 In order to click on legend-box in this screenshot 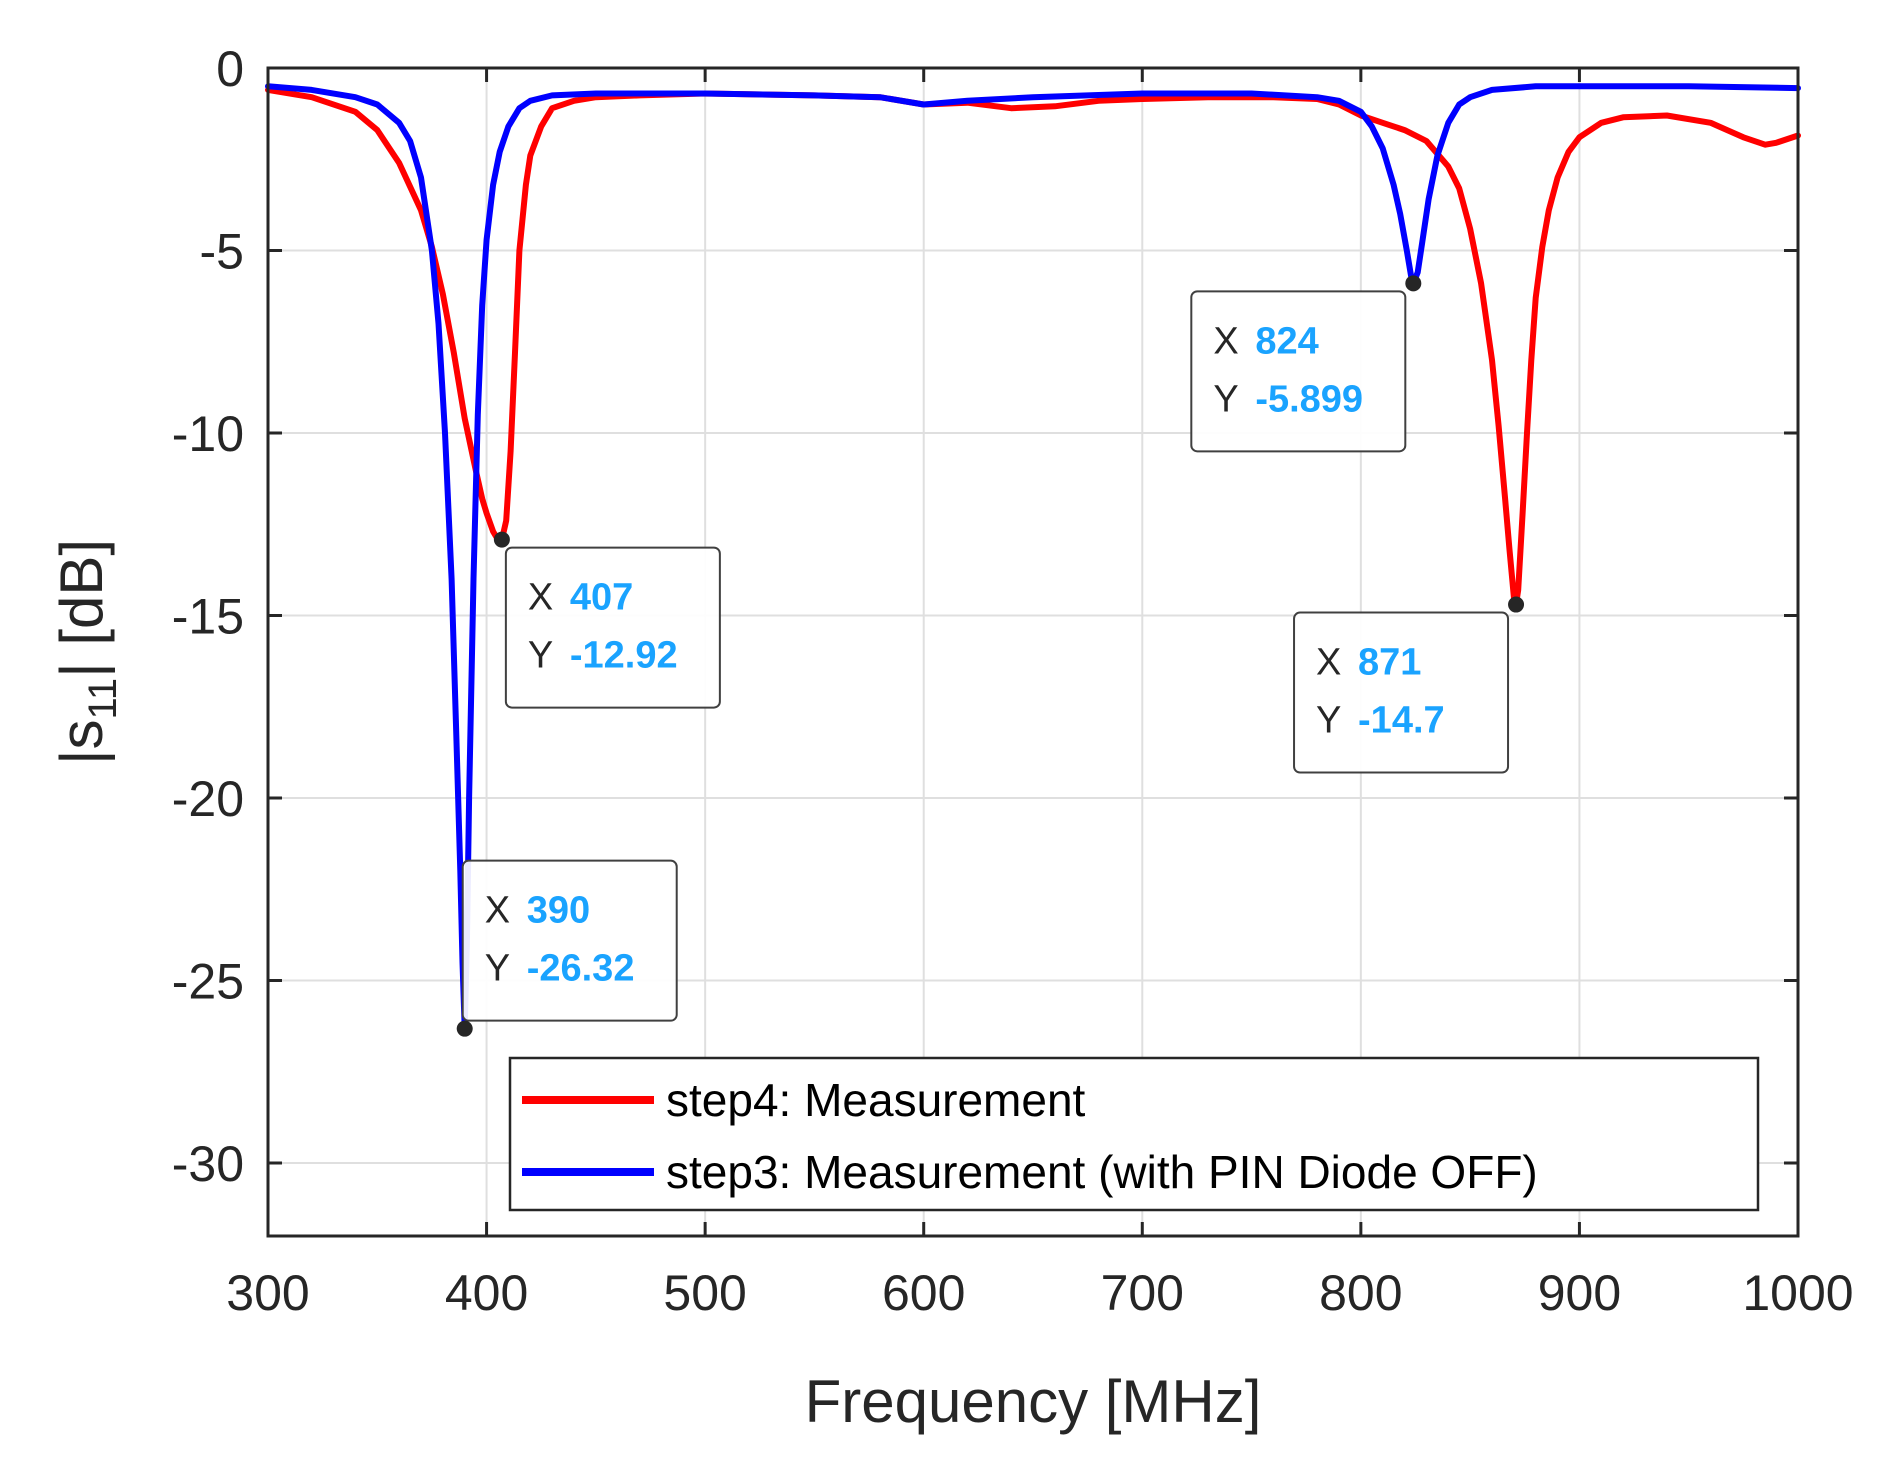, I will do `click(1134, 1134)`.